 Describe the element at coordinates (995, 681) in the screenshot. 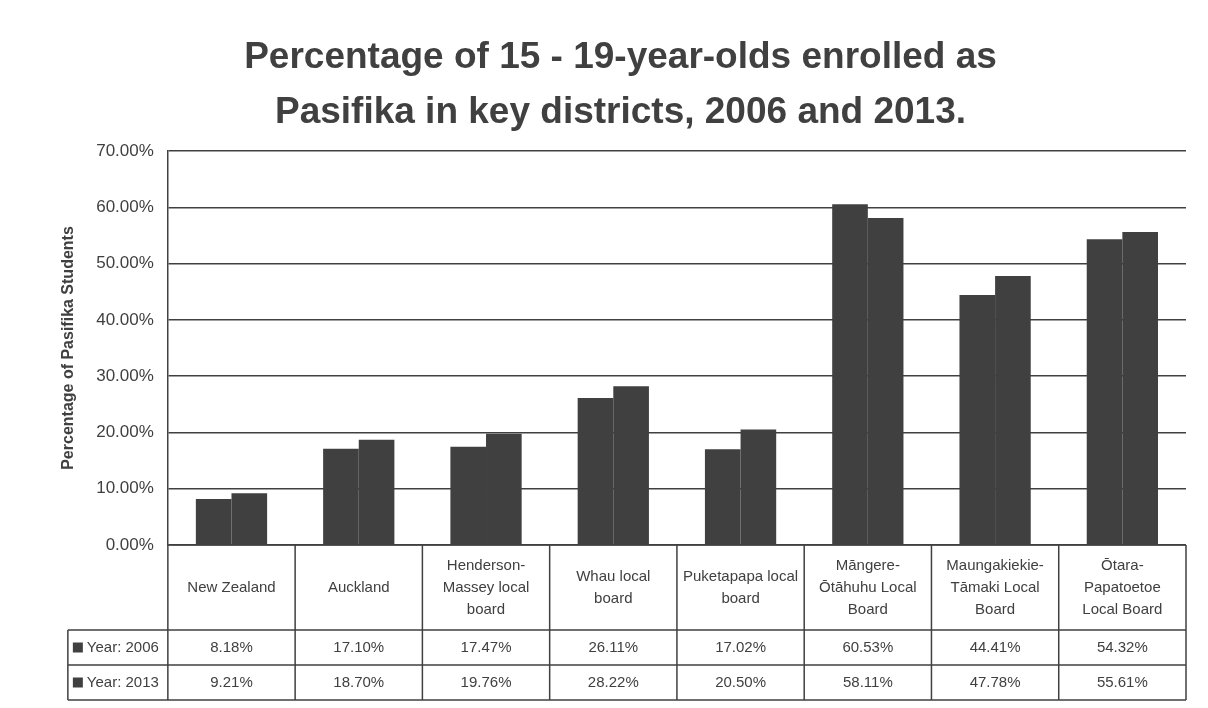

I see `data-label: 47.78%` at that location.